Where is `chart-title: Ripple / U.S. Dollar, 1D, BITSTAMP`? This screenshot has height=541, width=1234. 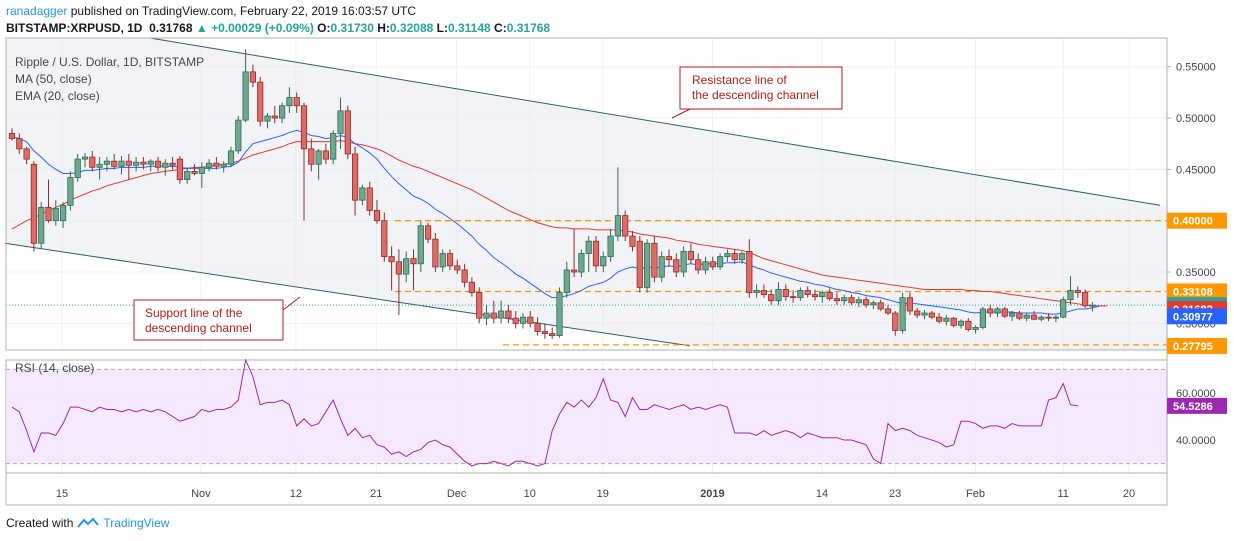
chart-title: Ripple / U.S. Dollar, 1D, BITSTAMP is located at coordinates (110, 62).